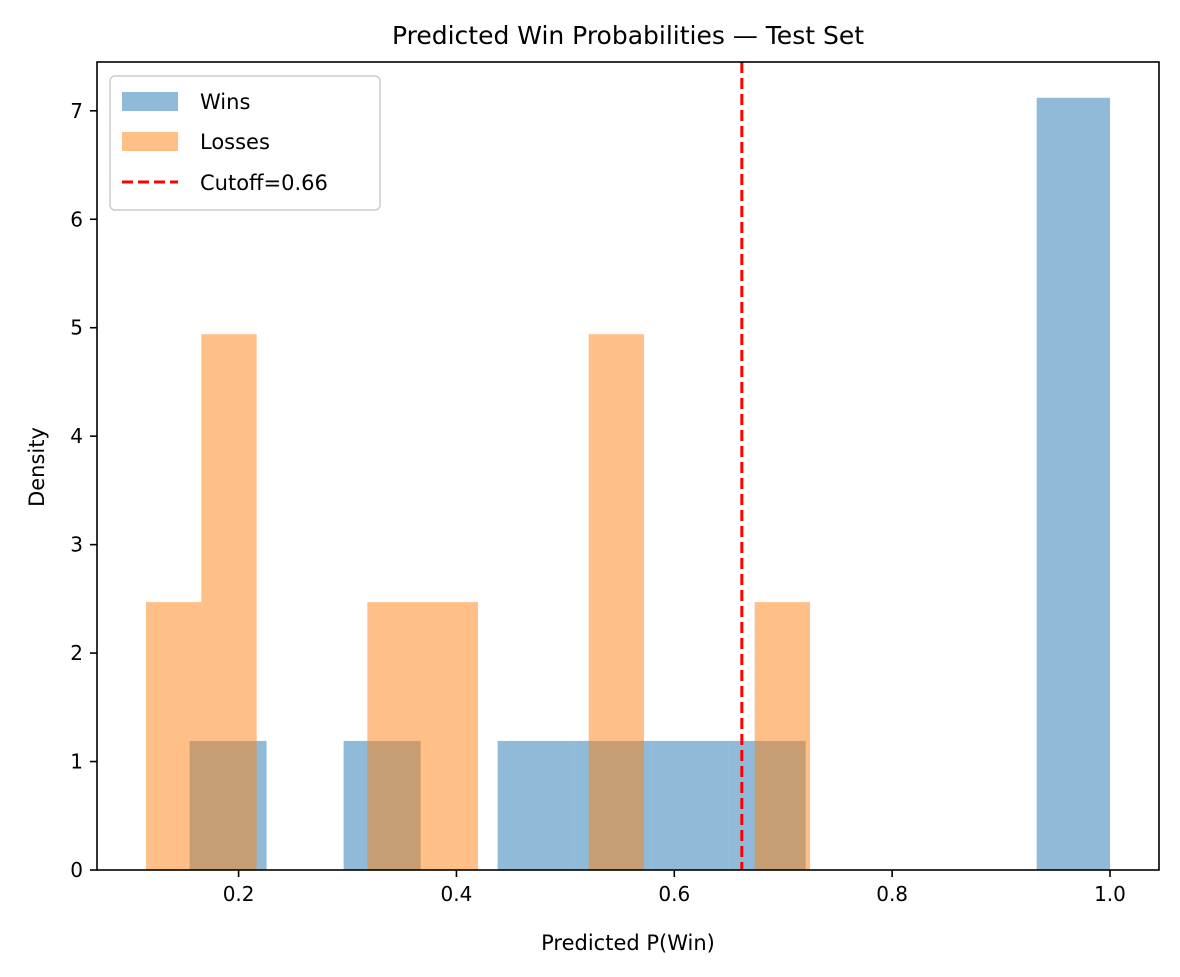  Describe the element at coordinates (76, 870) in the screenshot. I see `y-tick-label: 0` at that location.